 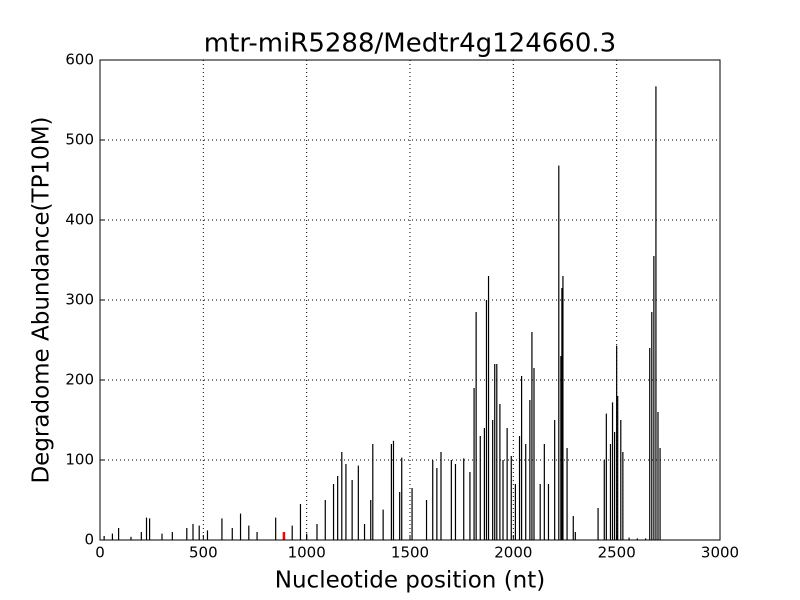 What do you see at coordinates (100, 553) in the screenshot?
I see `x-tick-label: 0` at bounding box center [100, 553].